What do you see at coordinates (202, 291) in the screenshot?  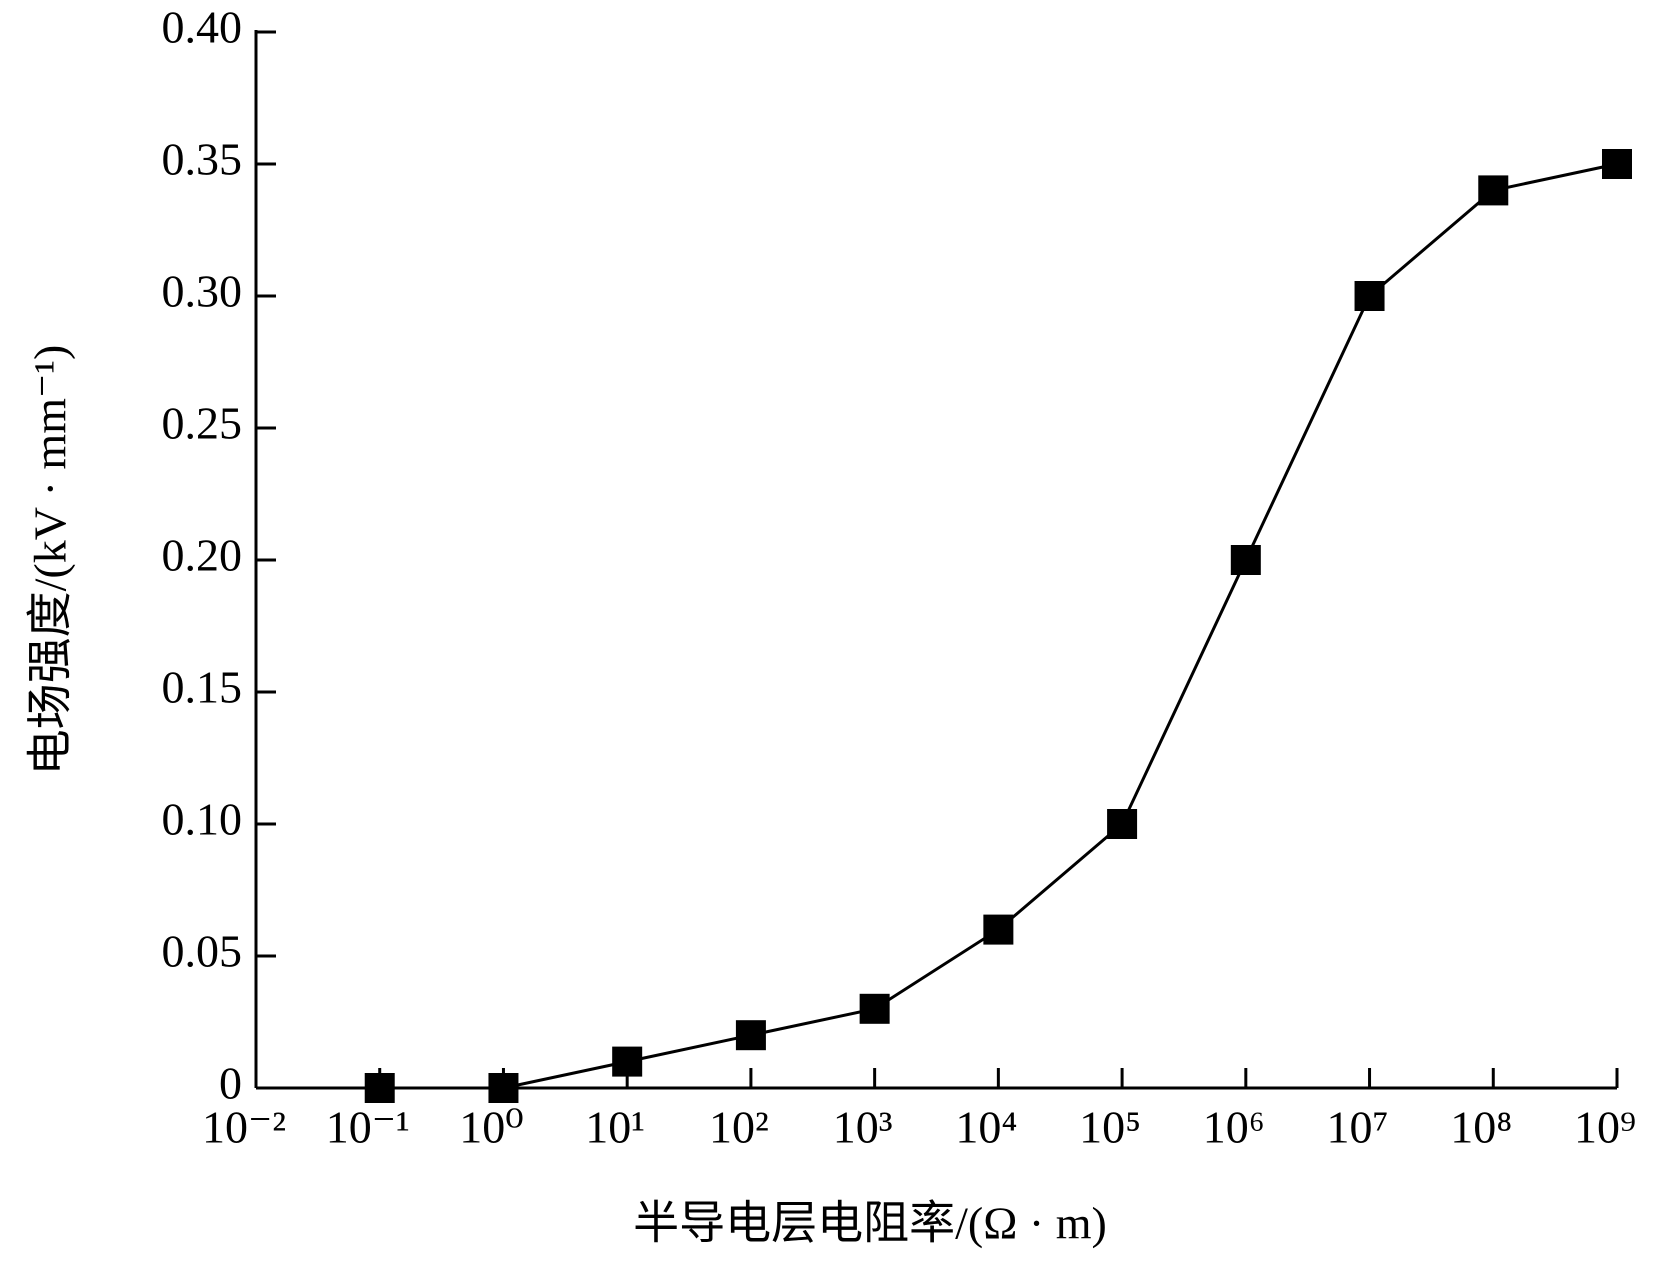 I see `y-tick-label: 0.30` at bounding box center [202, 291].